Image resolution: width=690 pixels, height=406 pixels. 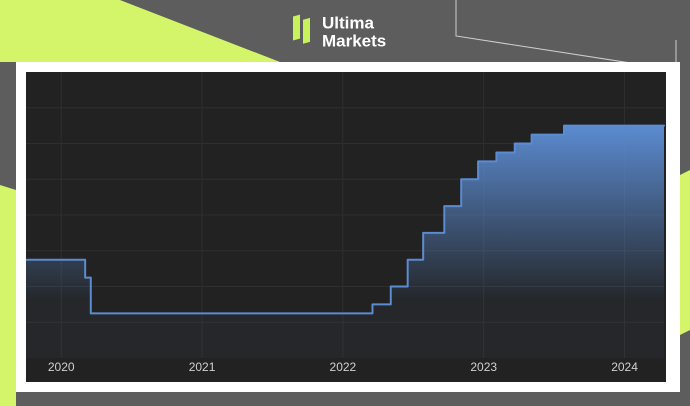 What do you see at coordinates (624, 367) in the screenshot?
I see `x-tick-label: 2024` at bounding box center [624, 367].